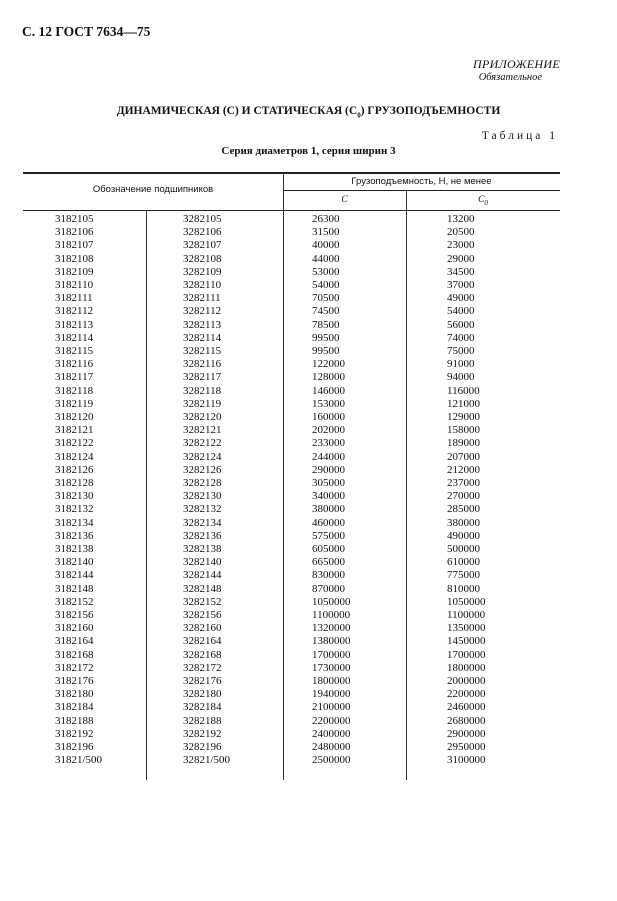 The height and width of the screenshot is (901, 617). Describe the element at coordinates (74, 377) in the screenshot. I see `cell-designation-1: 3182117` at that location.